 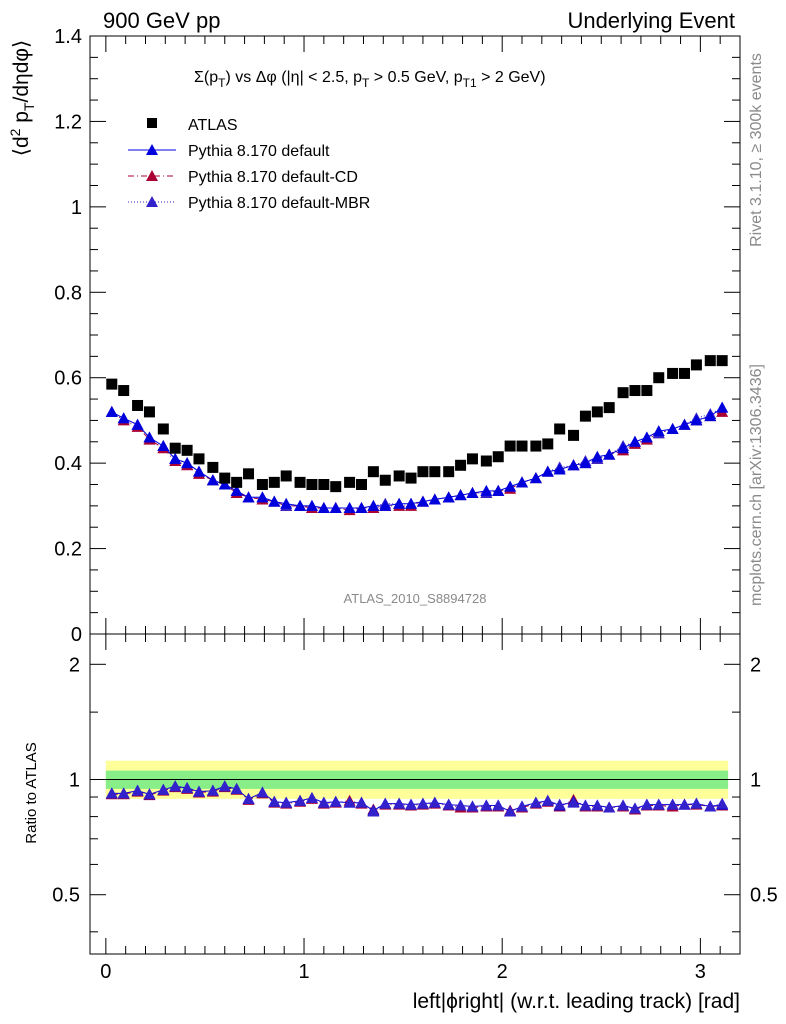 I want to click on main-y-tick-label: 1, so click(x=76, y=208).